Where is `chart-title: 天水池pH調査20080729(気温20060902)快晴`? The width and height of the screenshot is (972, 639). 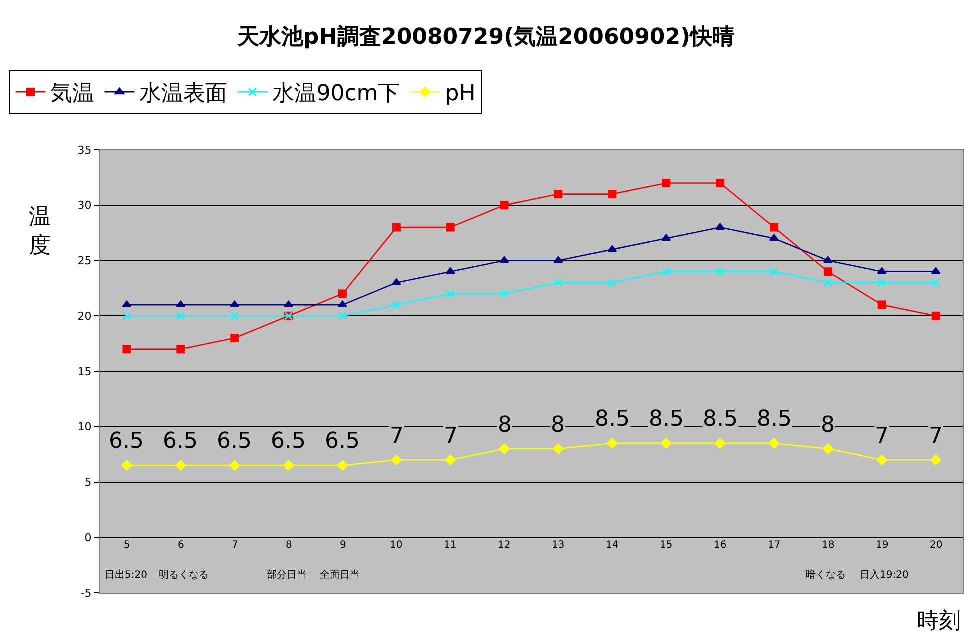 chart-title: 天水池pH調査20080729(気温20060902)快晴 is located at coordinates (485, 37).